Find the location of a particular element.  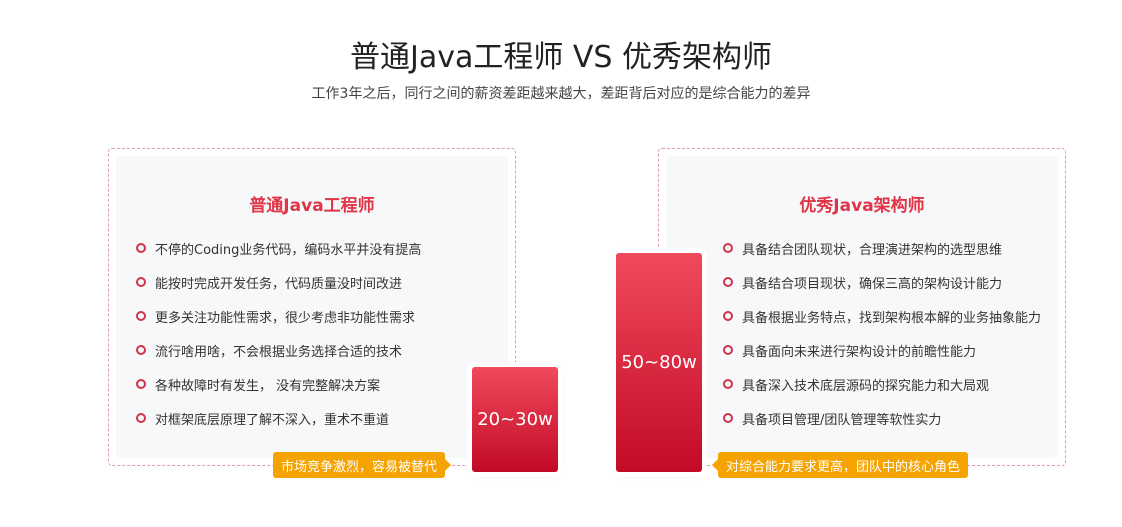

list-item: 具备结合项目现状，确保三高的架构设计能力 is located at coordinates (882, 282).